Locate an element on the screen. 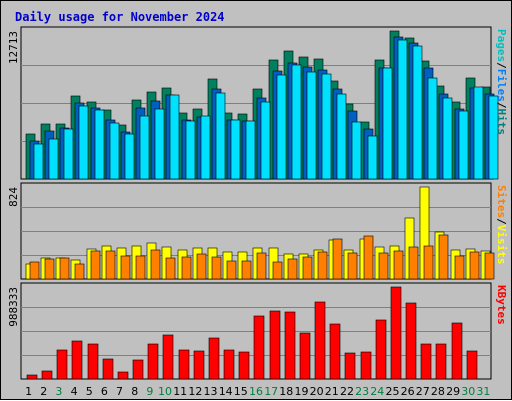 The width and height of the screenshot is (512, 401). kbytes-series-label: KBytes is located at coordinates (501, 305).